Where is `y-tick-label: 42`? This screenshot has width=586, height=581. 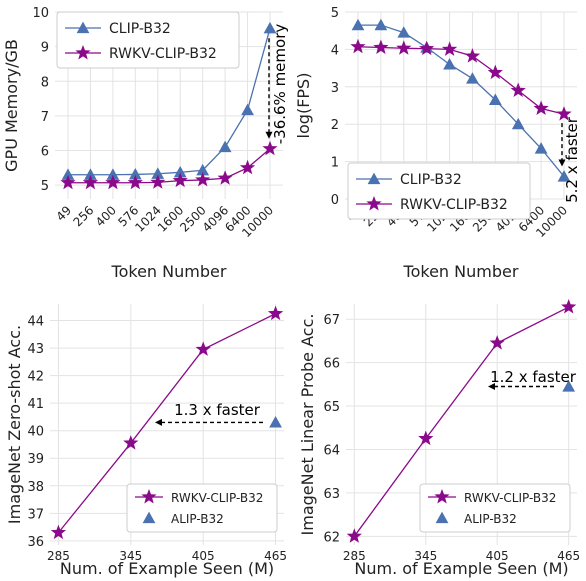 y-tick-label: 42 is located at coordinates (35, 377).